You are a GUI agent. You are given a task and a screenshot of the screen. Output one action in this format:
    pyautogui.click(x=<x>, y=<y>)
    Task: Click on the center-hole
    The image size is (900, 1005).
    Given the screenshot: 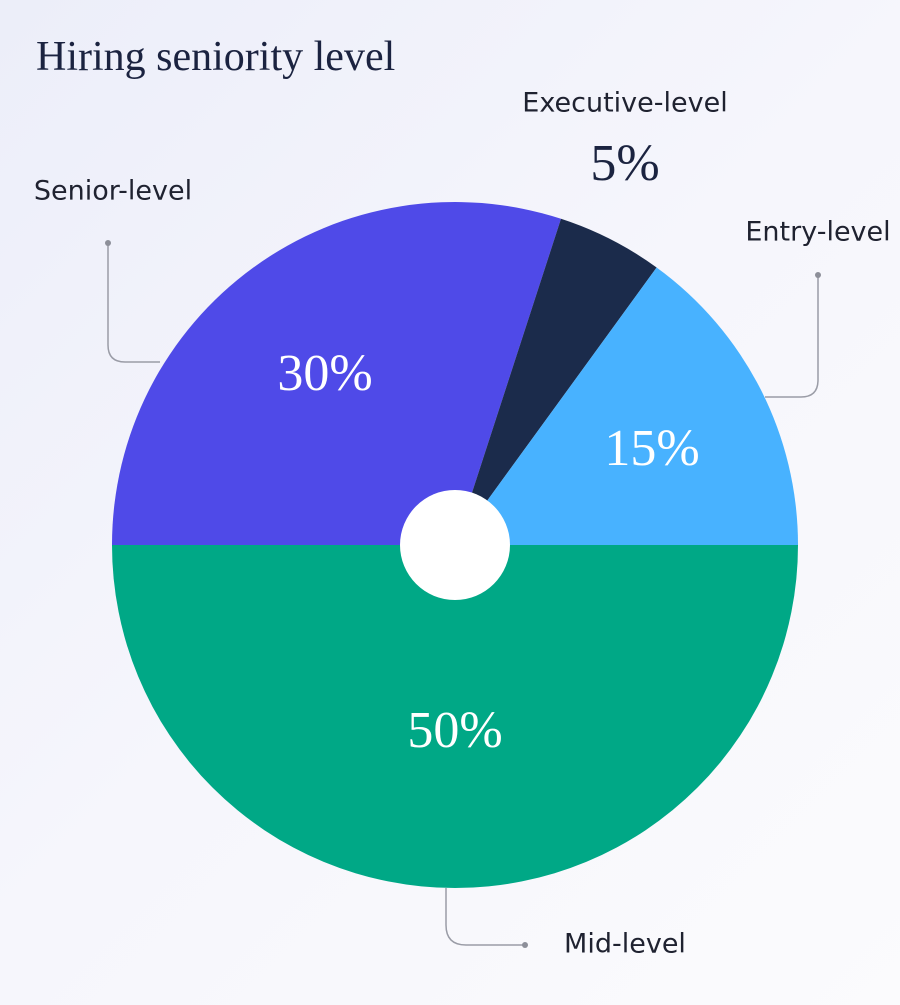 What is the action you would take?
    pyautogui.click(x=455, y=545)
    